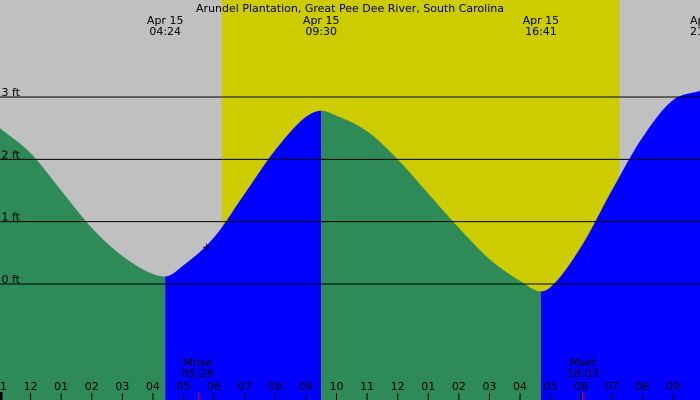 The width and height of the screenshot is (700, 400). Describe the element at coordinates (198, 373) in the screenshot. I see `moon-event-time: 05:28` at that location.